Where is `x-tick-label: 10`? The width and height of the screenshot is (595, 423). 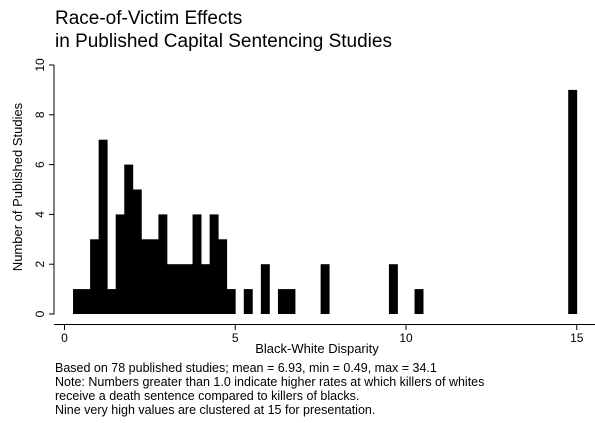
x-tick-label: 10 is located at coordinates (406, 338).